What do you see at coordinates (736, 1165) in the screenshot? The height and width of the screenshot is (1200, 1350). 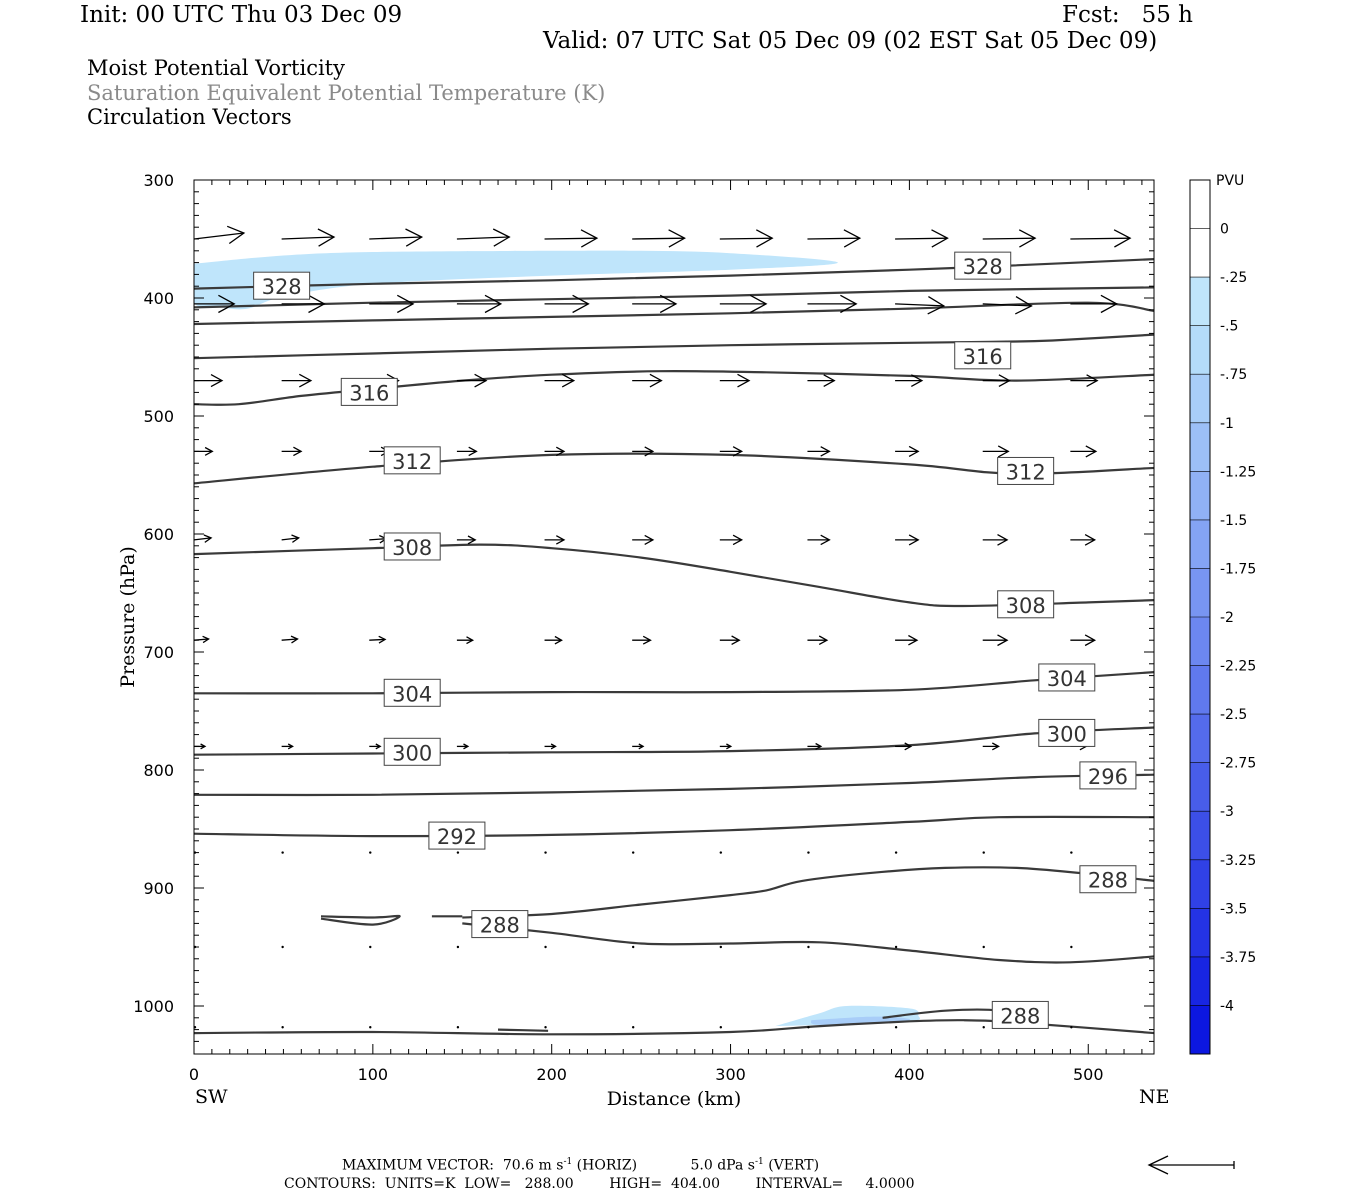 I see `vert-vector-unit: dPa s` at bounding box center [736, 1165].